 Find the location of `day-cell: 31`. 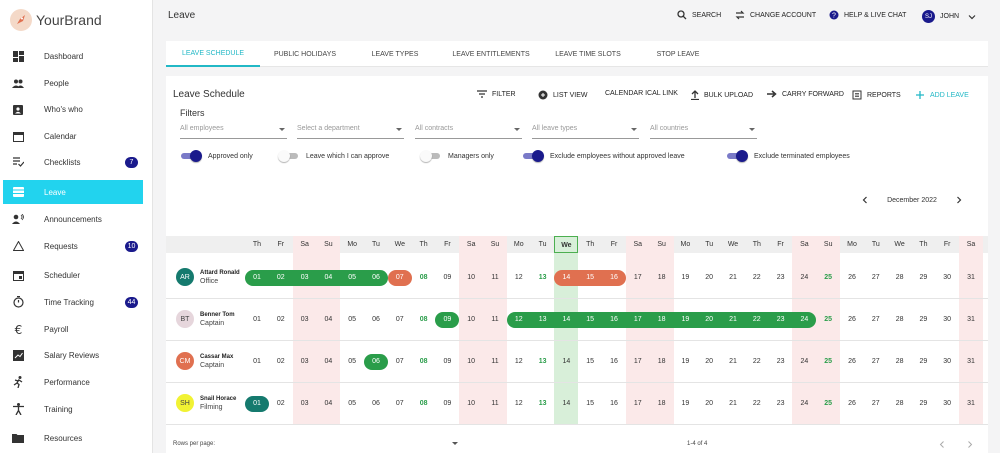

day-cell: 31 is located at coordinates (971, 403).